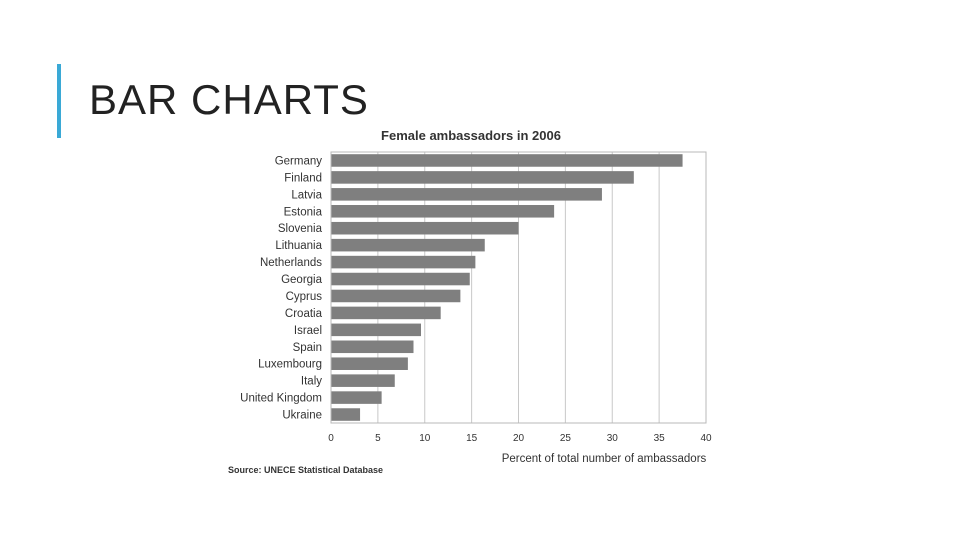 This screenshot has width=960, height=540. I want to click on category-label: Lithuania, so click(298, 246).